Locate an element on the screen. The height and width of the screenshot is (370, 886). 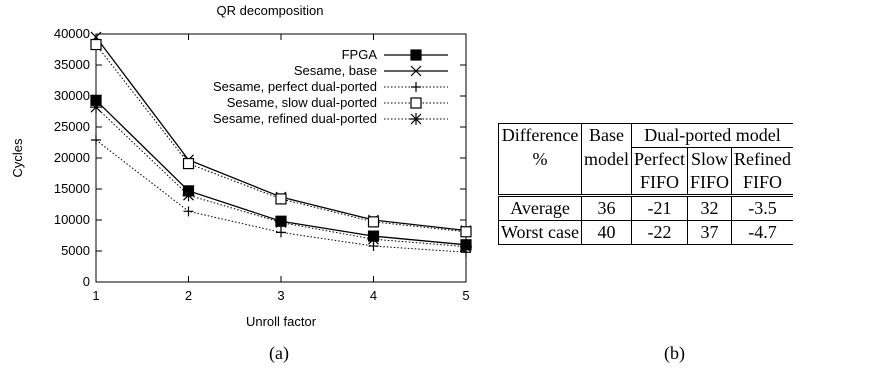
y-axis-label: Cycles is located at coordinates (17, 158).